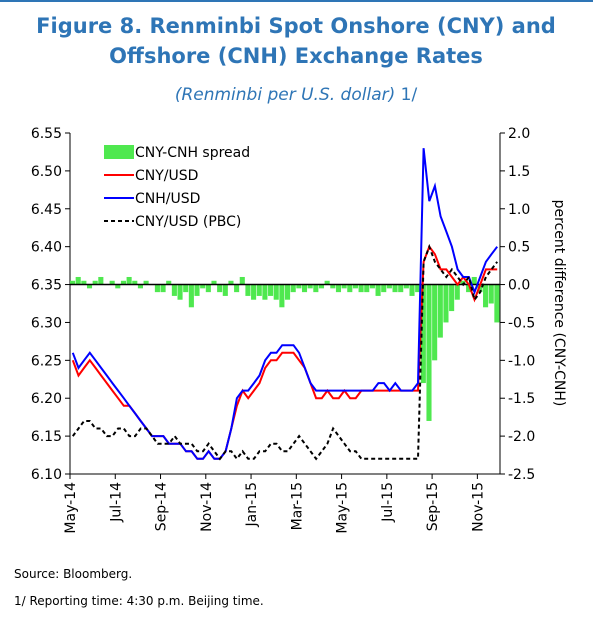 Image resolution: width=593 pixels, height=632 pixels. Describe the element at coordinates (192, 153) in the screenshot. I see `legend-label: CNY-CNH spread` at that location.